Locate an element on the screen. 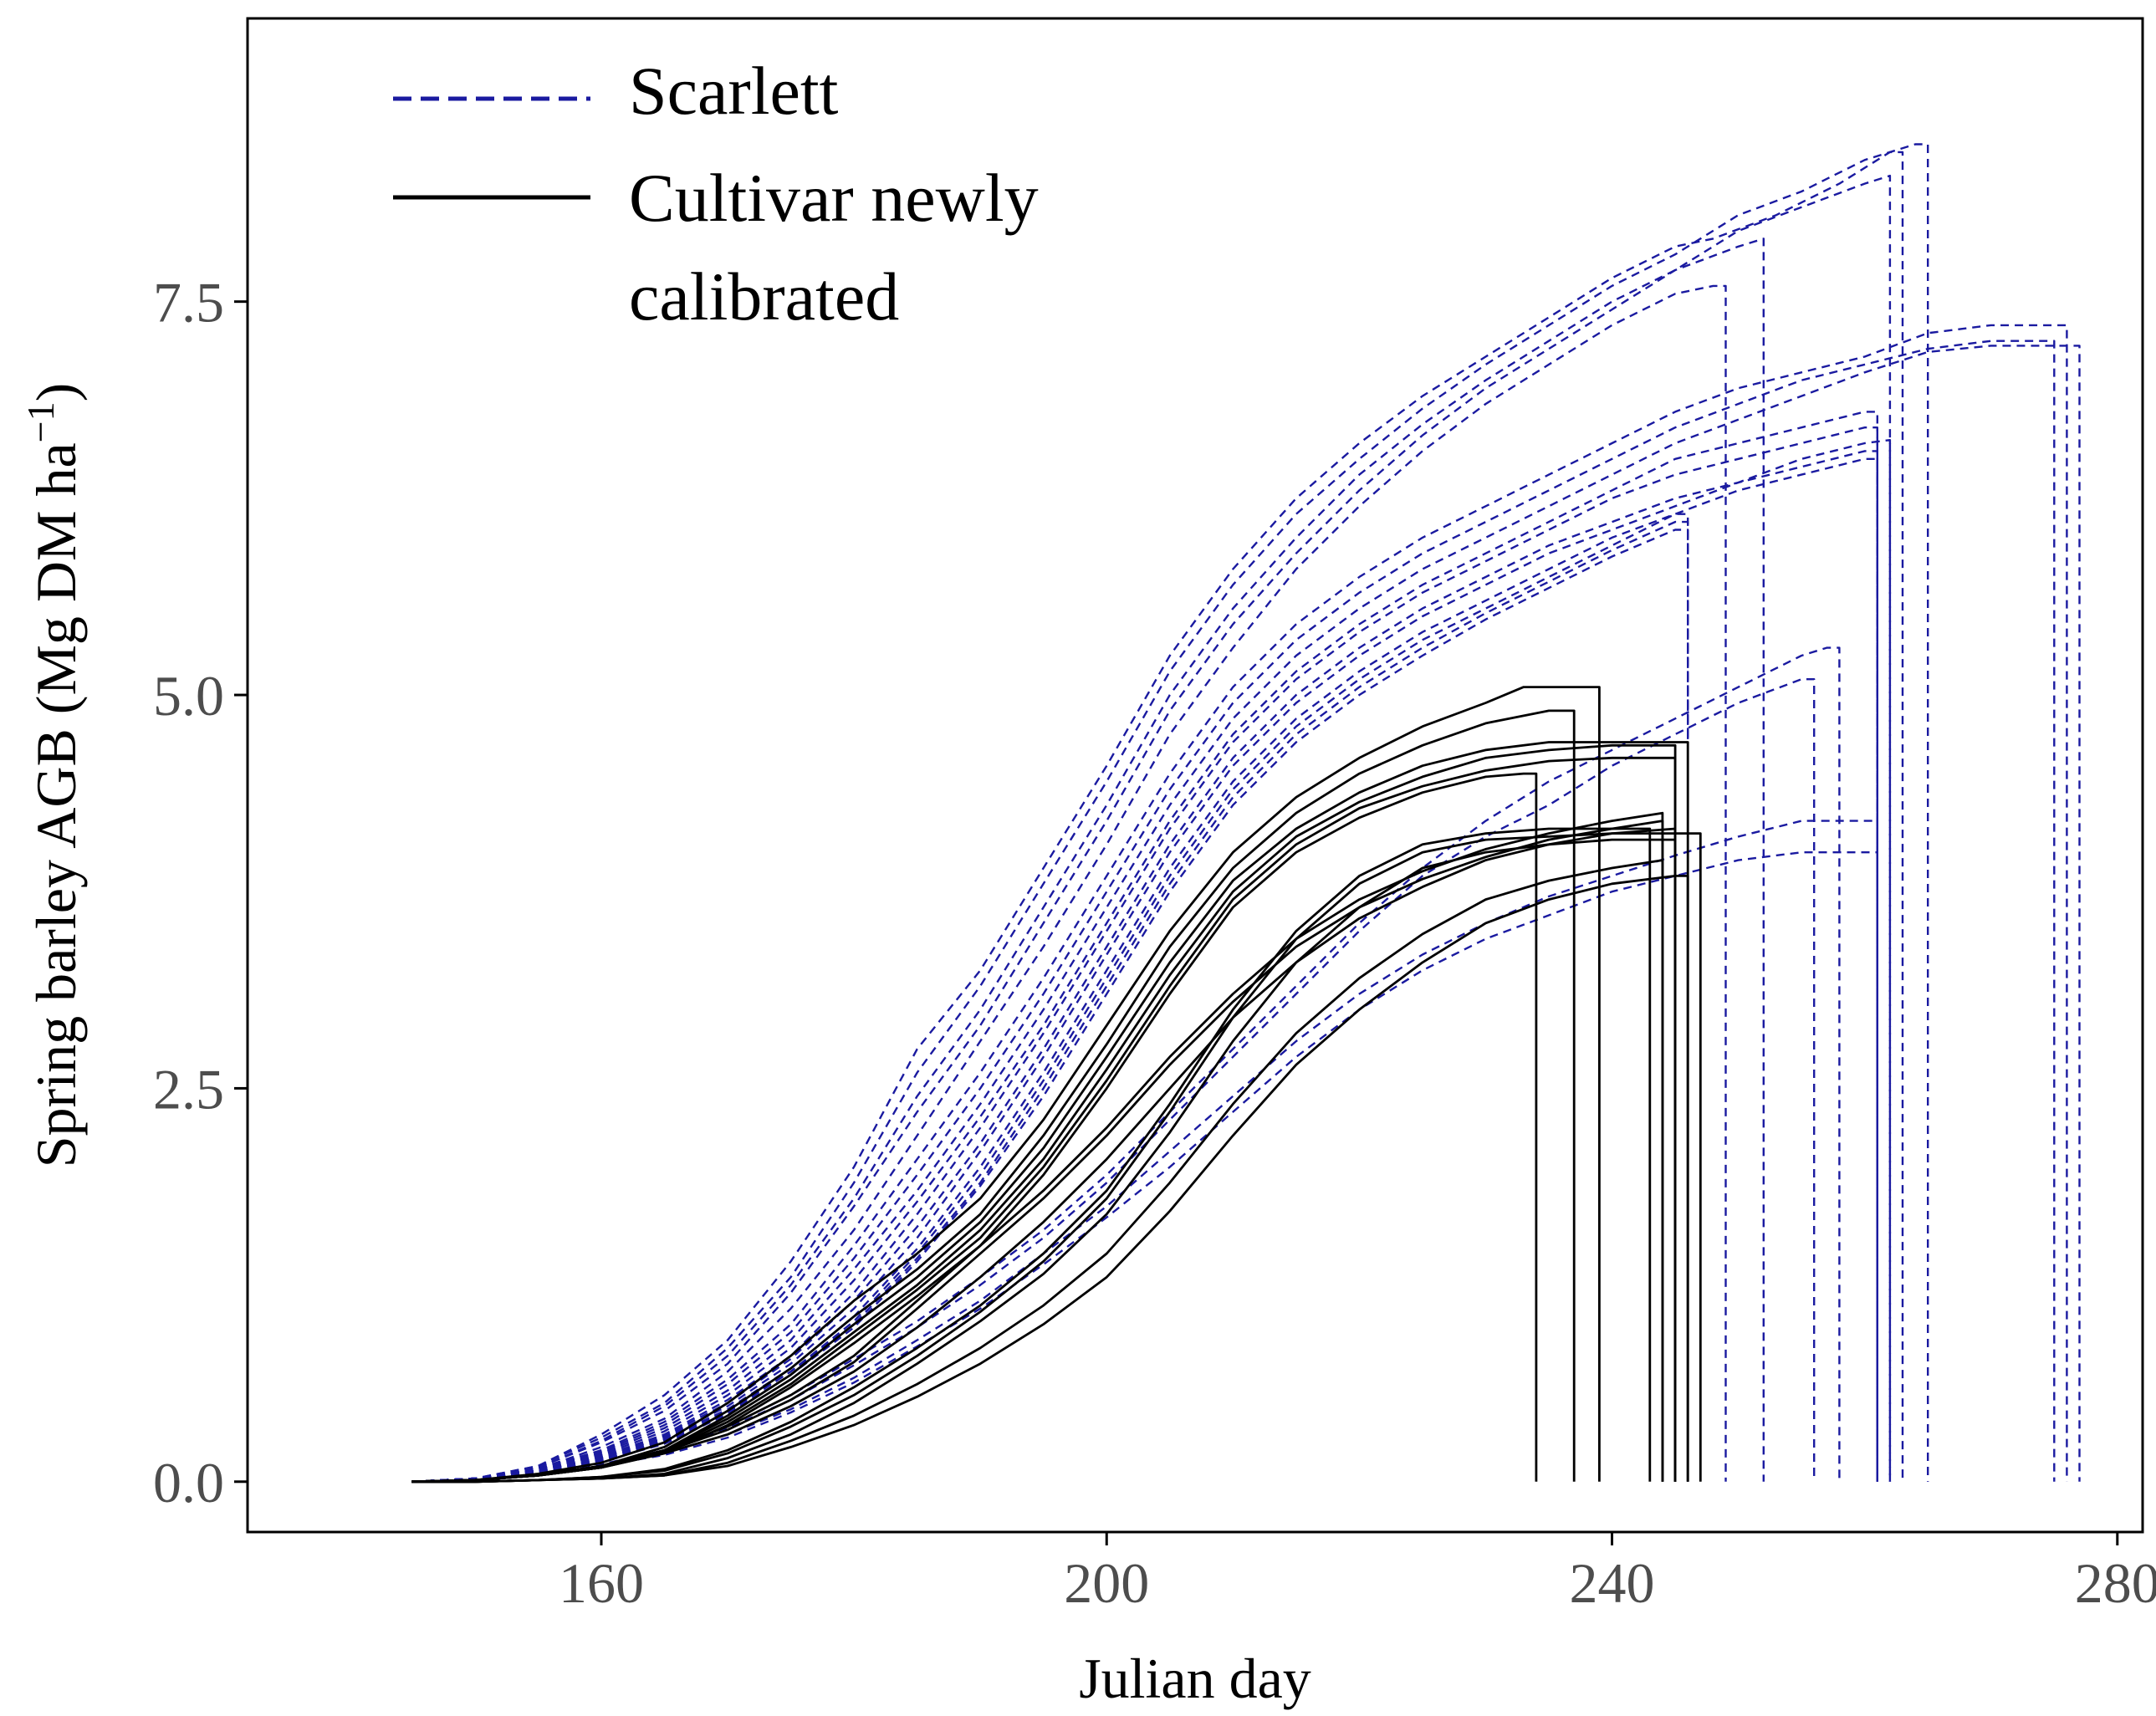 The width and height of the screenshot is (2156, 1716). x-tick-label-200: 200 is located at coordinates (1106, 1583).